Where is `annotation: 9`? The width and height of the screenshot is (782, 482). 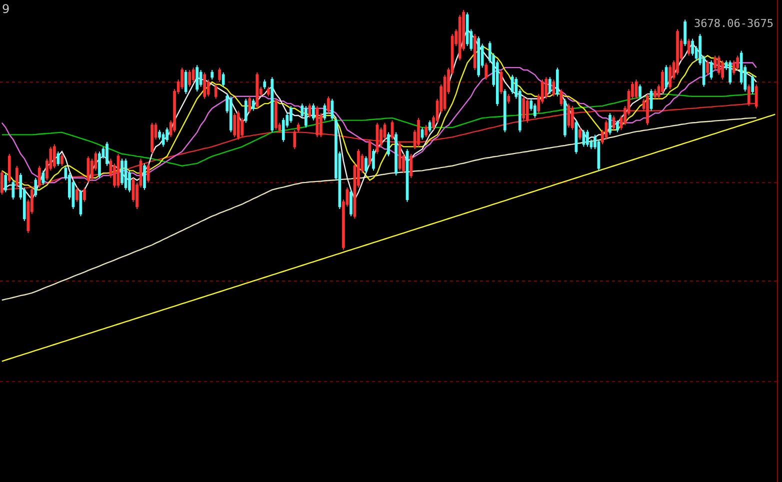 annotation: 9 is located at coordinates (6, 9).